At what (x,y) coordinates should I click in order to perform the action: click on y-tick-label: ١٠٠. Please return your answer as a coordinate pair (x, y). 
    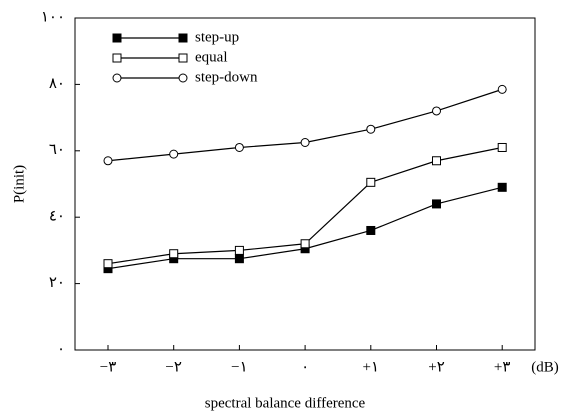
    Looking at the image, I should click on (53, 17).